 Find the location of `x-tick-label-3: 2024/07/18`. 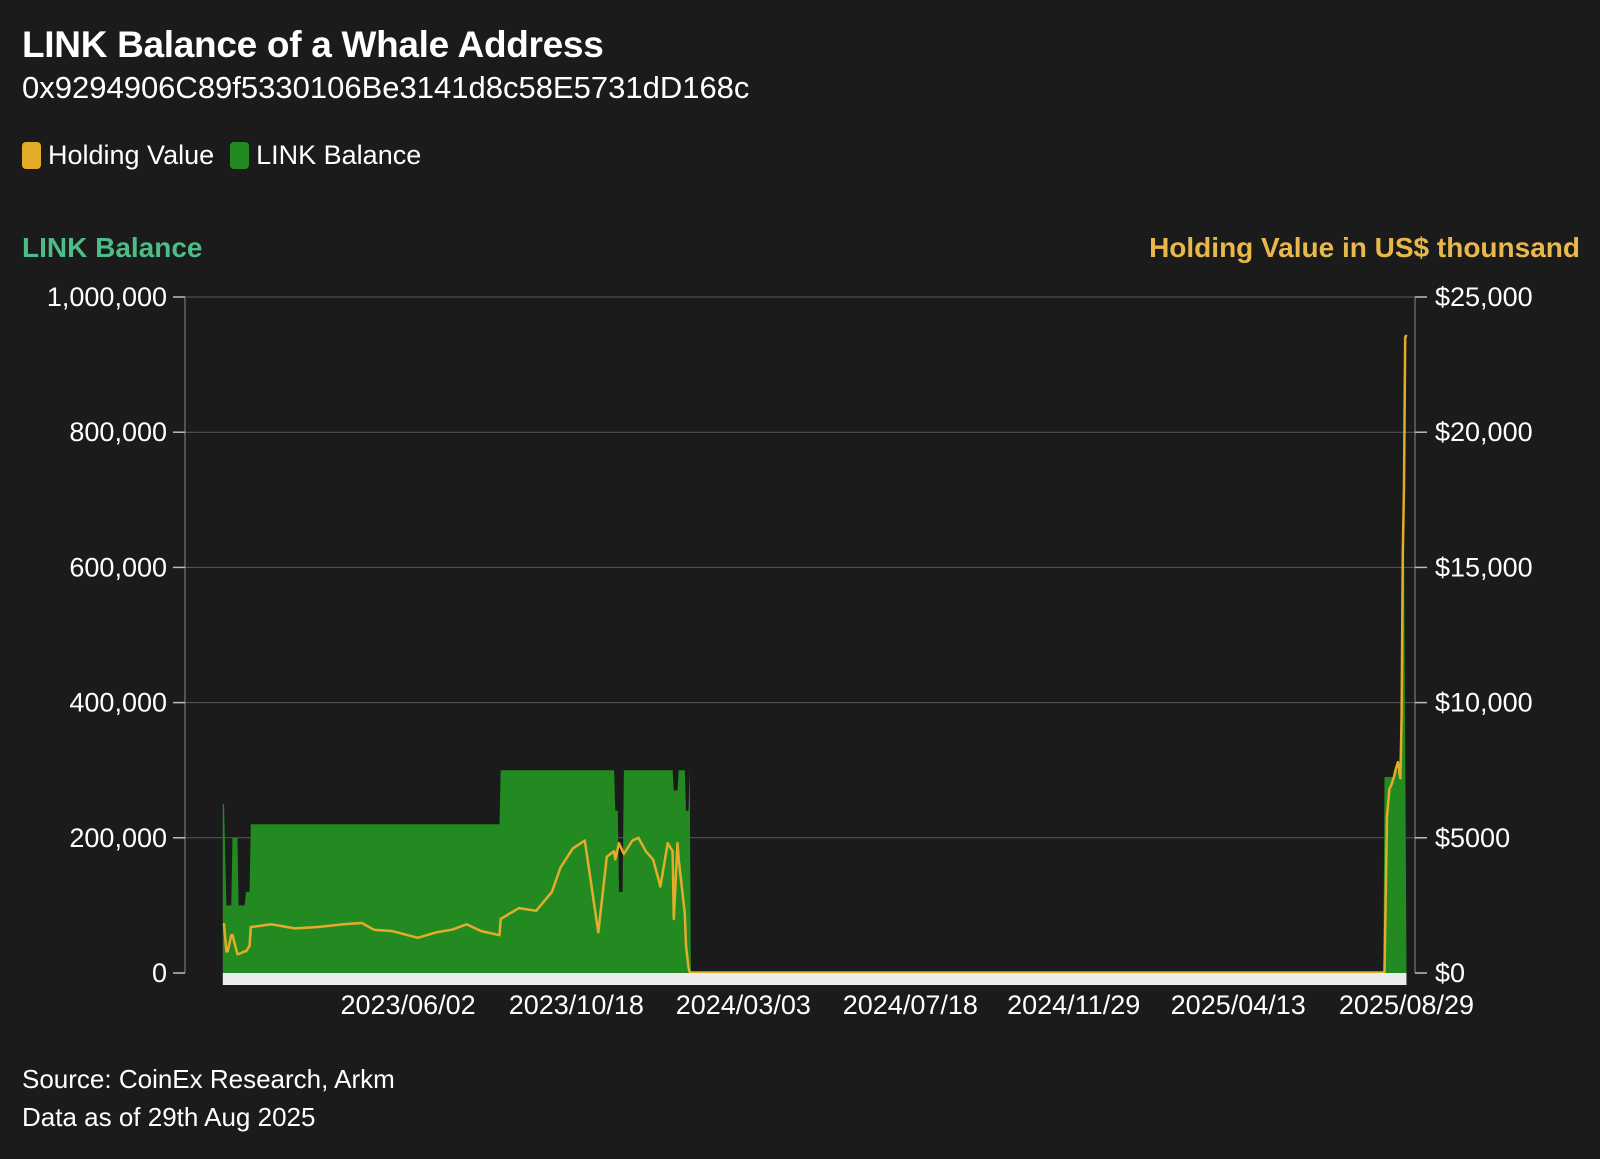

x-tick-label-3: 2024/07/18 is located at coordinates (910, 1005).